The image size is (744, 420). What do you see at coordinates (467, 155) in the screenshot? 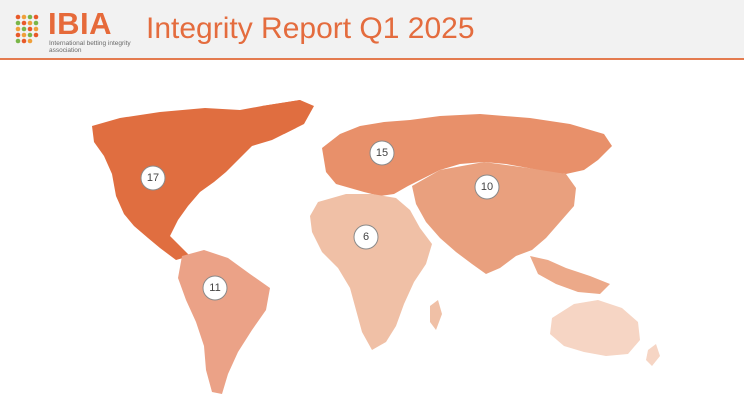
I see `region-europe` at bounding box center [467, 155].